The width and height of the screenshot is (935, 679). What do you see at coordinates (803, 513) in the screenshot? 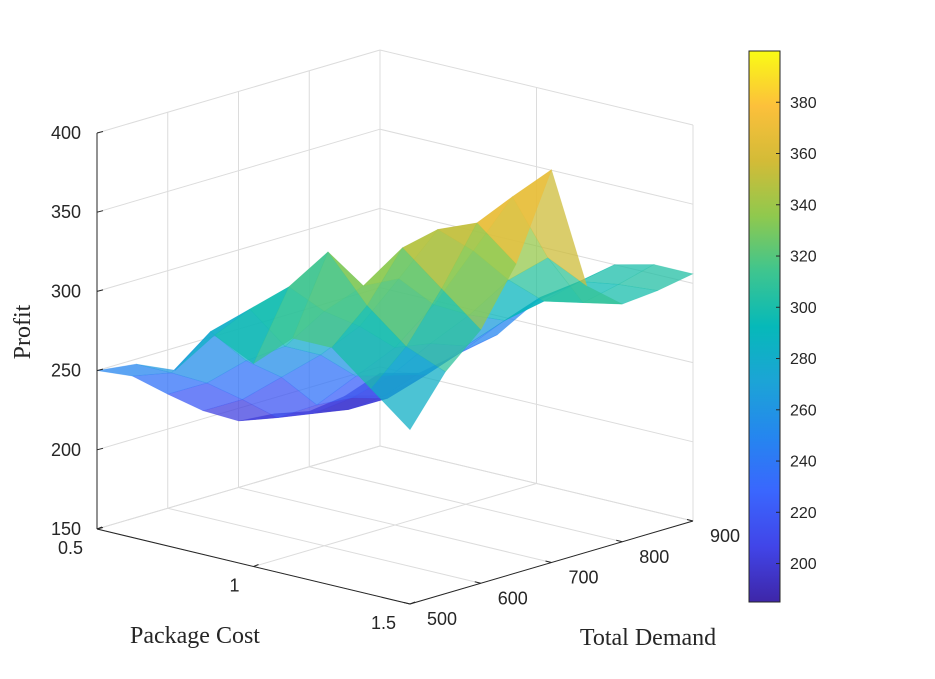
I see `colorbar-tick-label: 220` at bounding box center [803, 513].